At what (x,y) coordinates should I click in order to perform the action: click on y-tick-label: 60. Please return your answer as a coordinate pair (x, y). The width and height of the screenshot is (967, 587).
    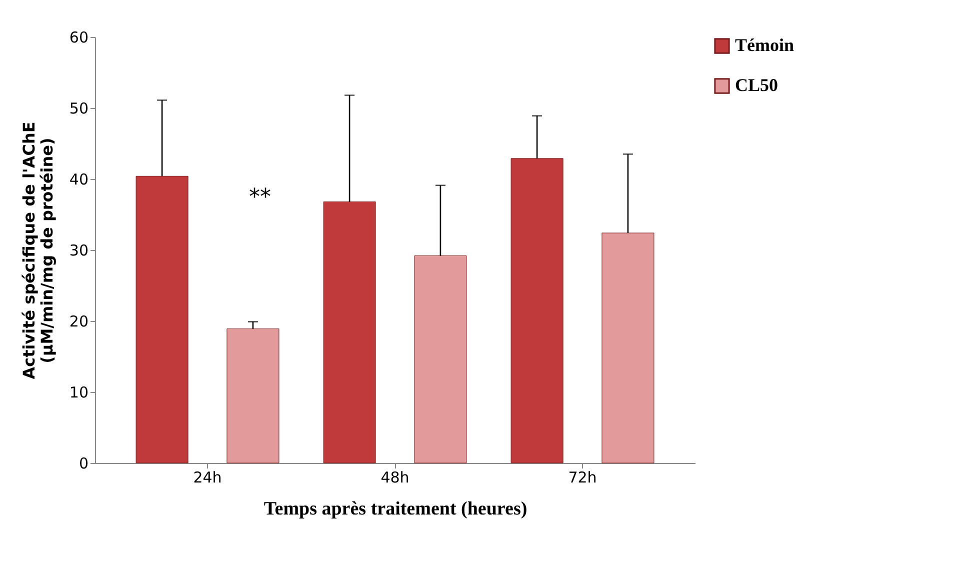
    Looking at the image, I should click on (78, 37).